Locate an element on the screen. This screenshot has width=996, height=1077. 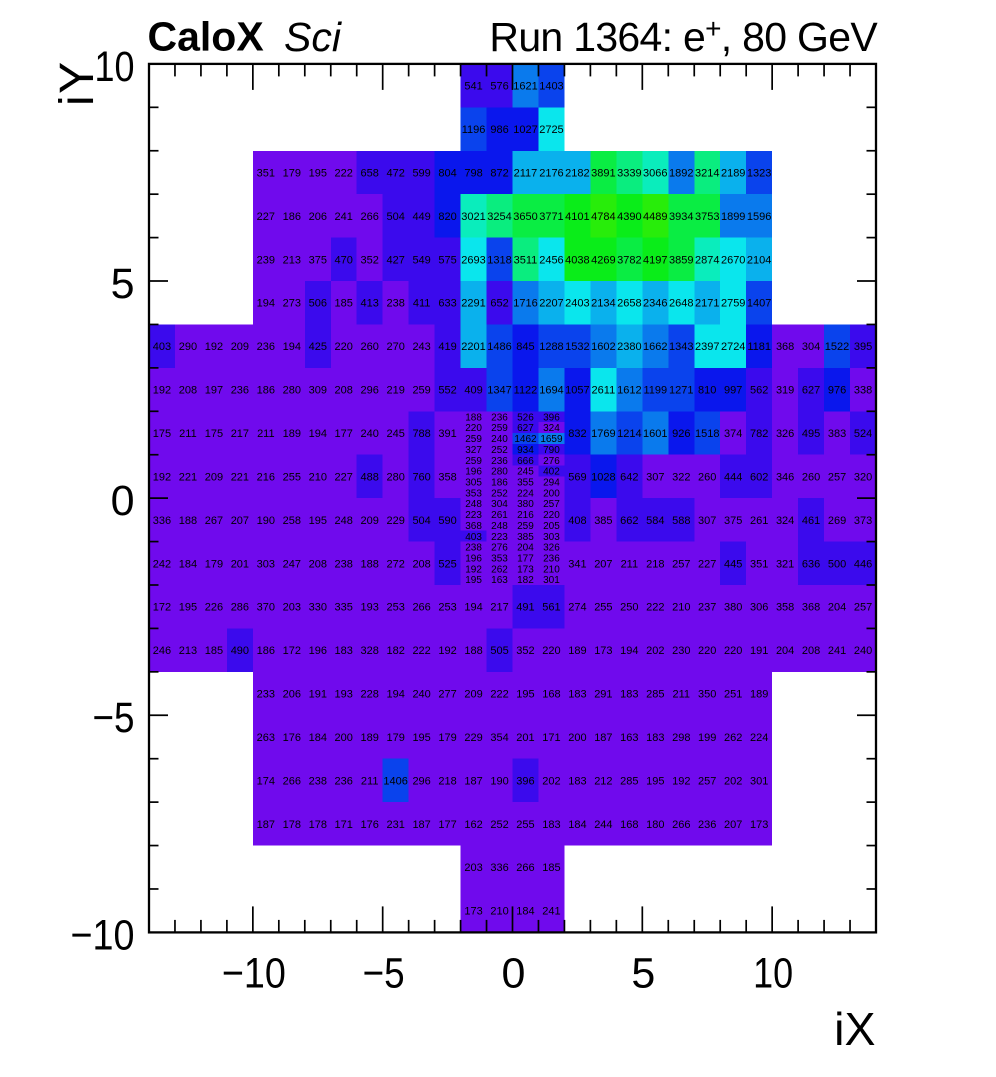
svg-text: 305 is located at coordinates (473, 482).